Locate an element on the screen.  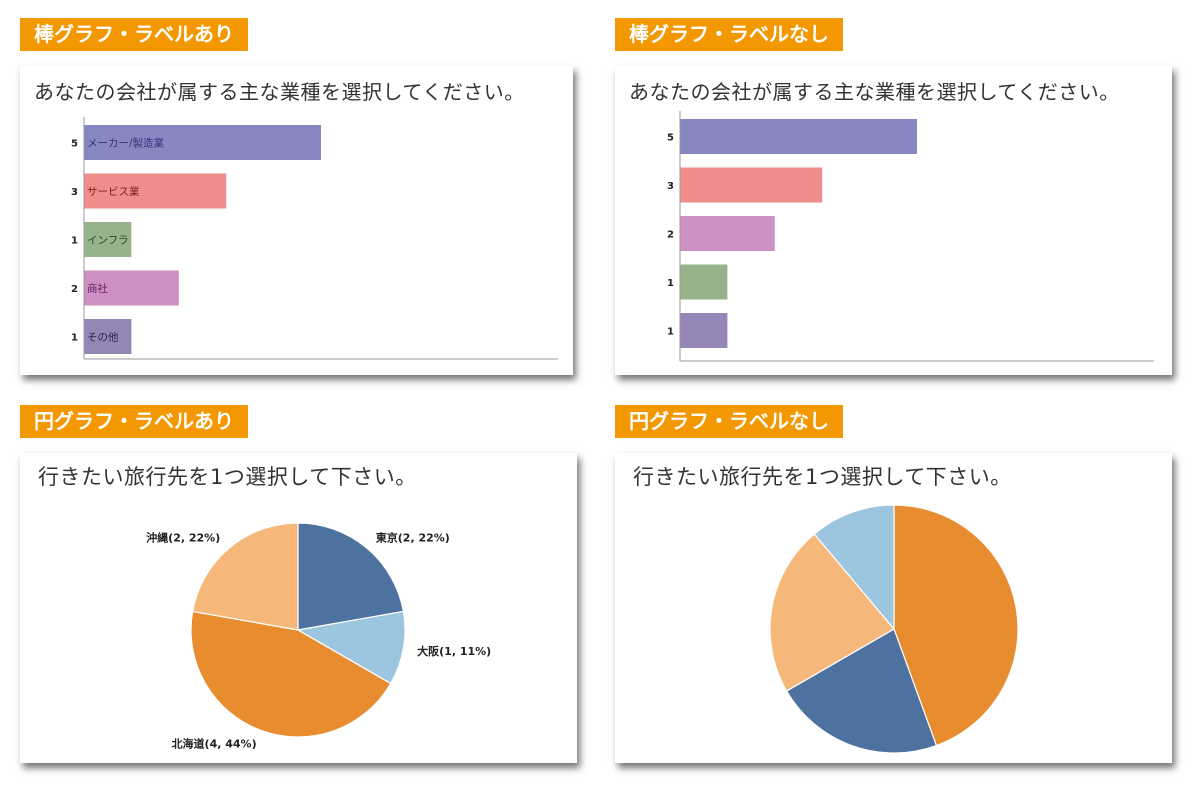
section-label-bar-labeled: 棒グラフ・ラベルあり is located at coordinates (134, 34).